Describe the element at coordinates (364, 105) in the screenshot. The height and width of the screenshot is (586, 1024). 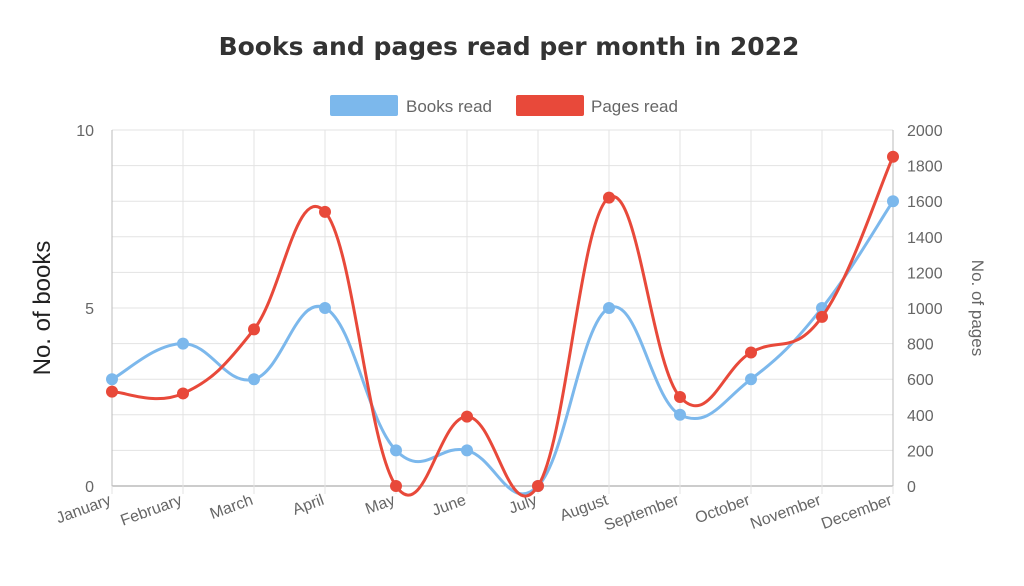
I see `legend-swatch-books` at that location.